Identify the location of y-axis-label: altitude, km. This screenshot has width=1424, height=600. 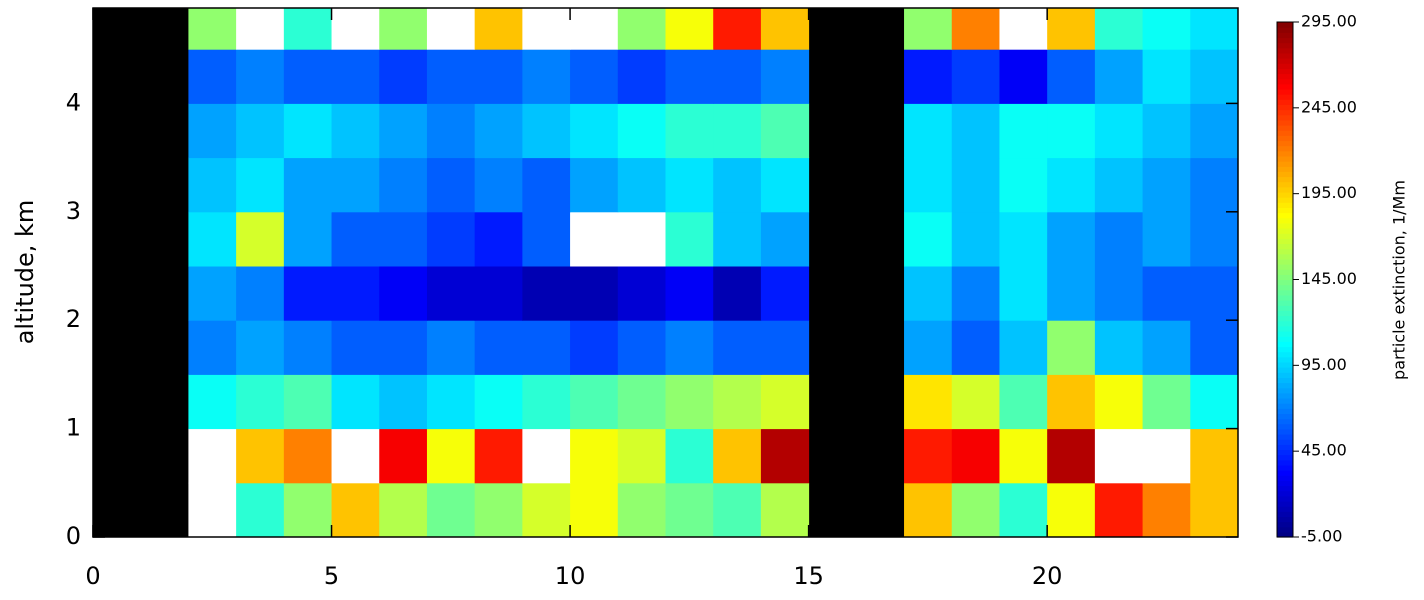
(25, 272).